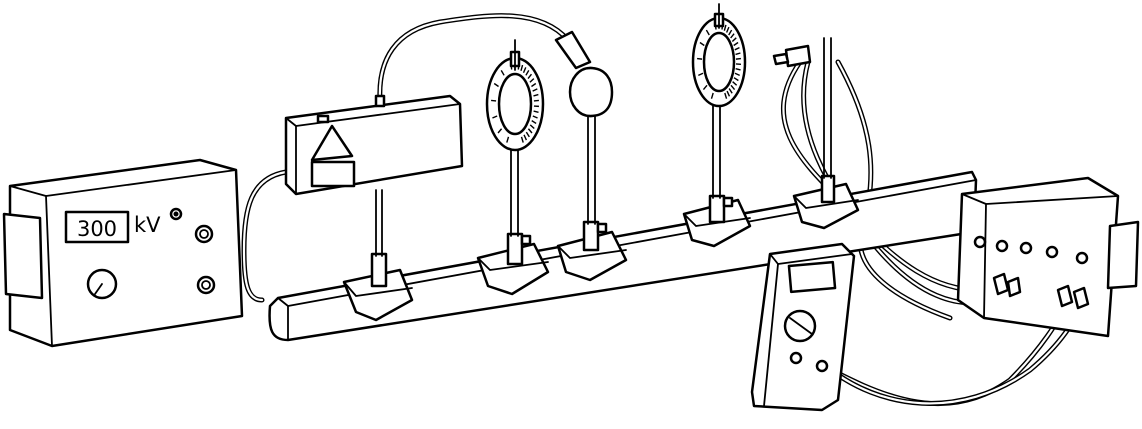  I want to click on multimeter-screen, so click(812, 277).